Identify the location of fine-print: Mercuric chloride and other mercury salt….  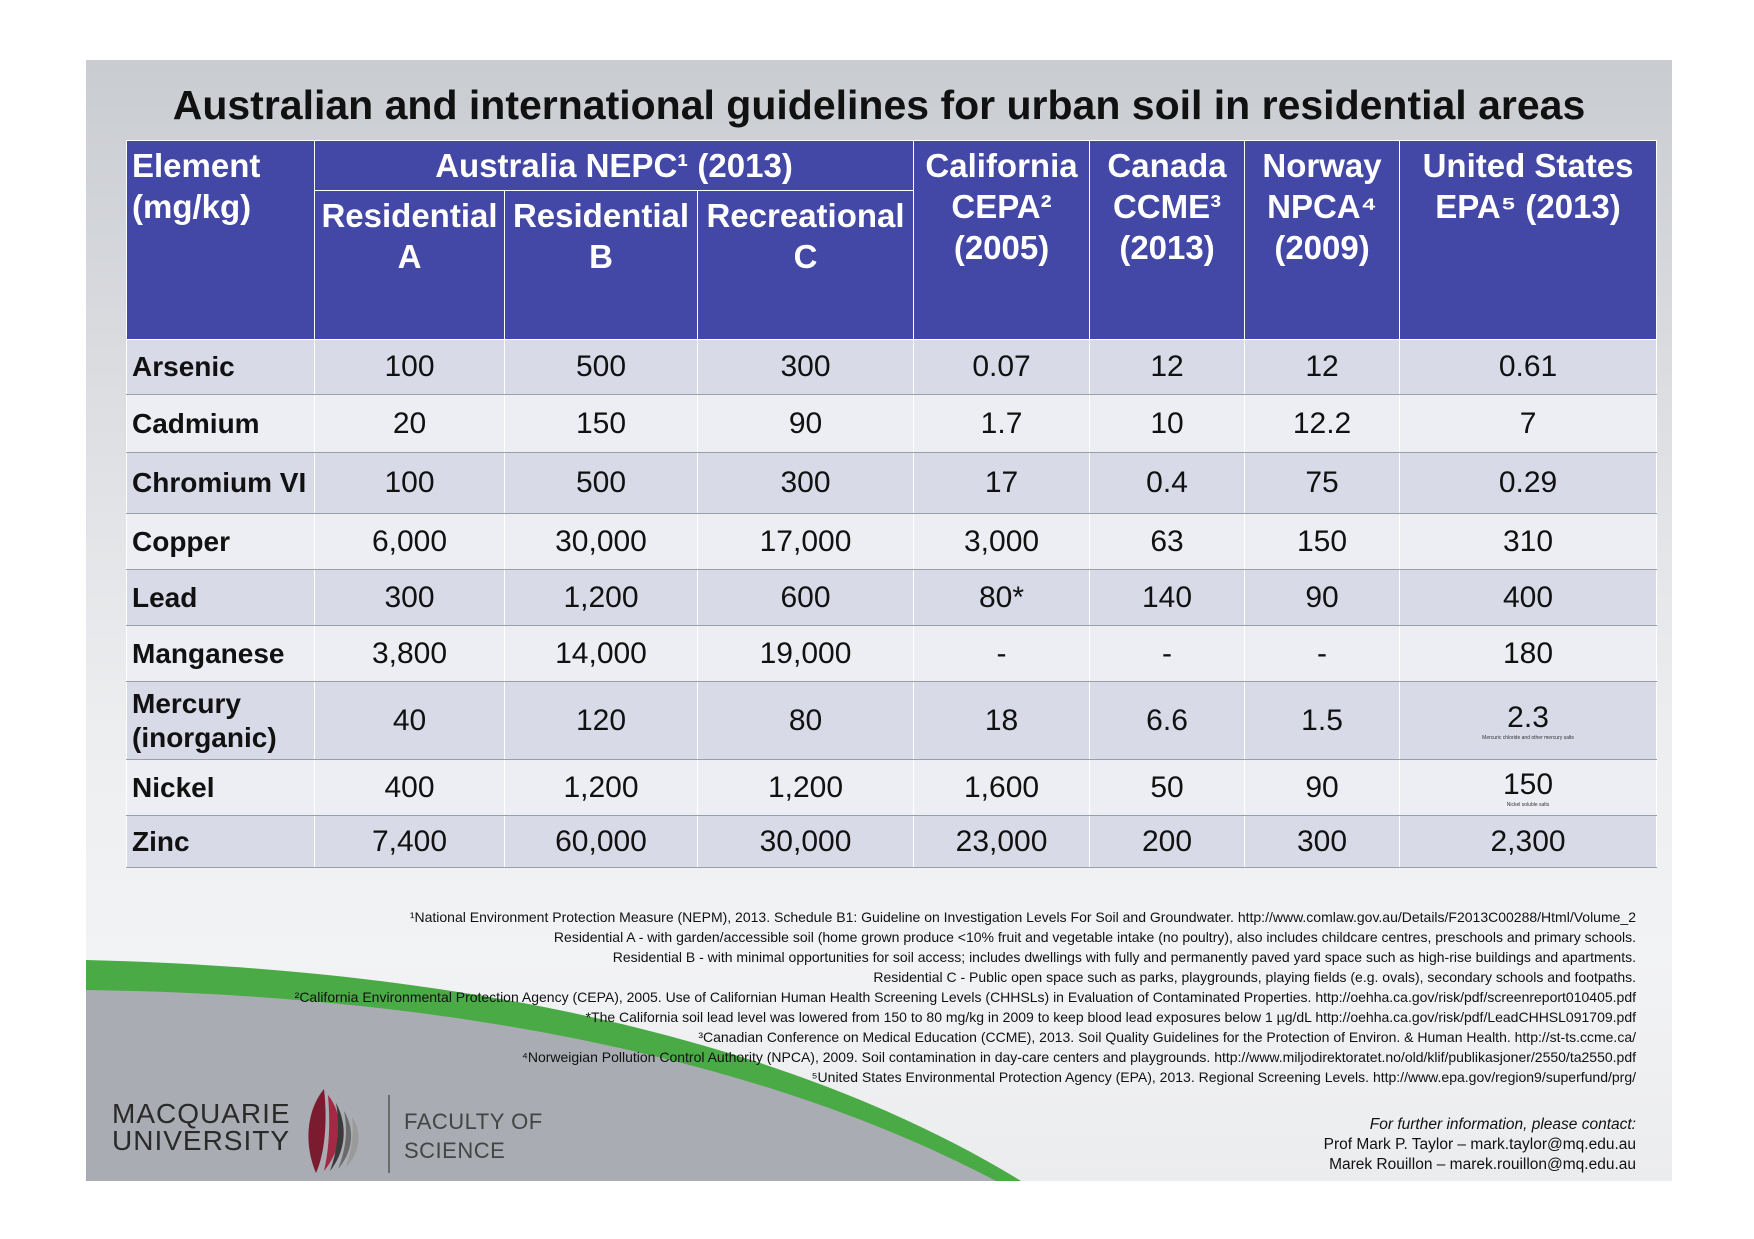
(1528, 737).